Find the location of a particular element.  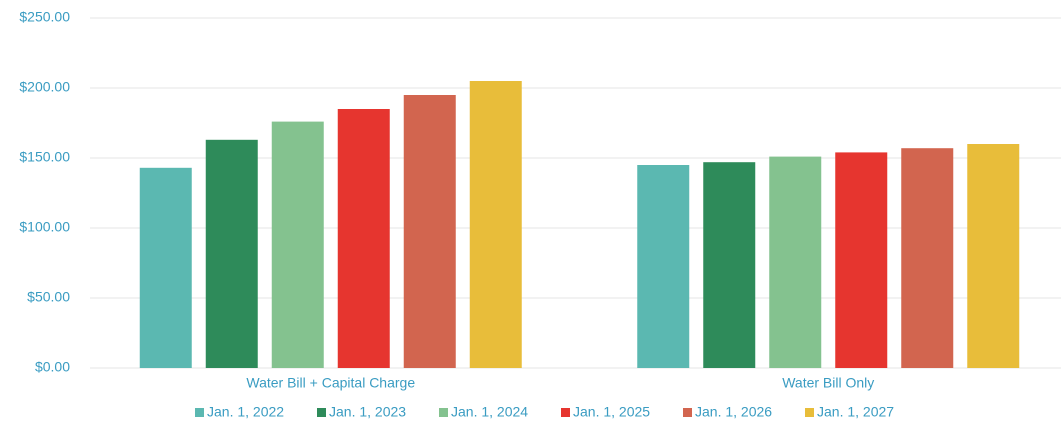

legend-label: Jan. 1, 2027 is located at coordinates (855, 412).